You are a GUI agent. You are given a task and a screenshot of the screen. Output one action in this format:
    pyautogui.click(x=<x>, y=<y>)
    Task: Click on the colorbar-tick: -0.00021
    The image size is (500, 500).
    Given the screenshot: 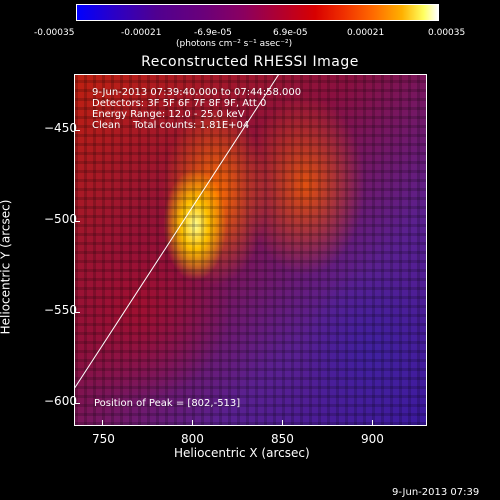 What is the action you would take?
    pyautogui.click(x=141, y=33)
    